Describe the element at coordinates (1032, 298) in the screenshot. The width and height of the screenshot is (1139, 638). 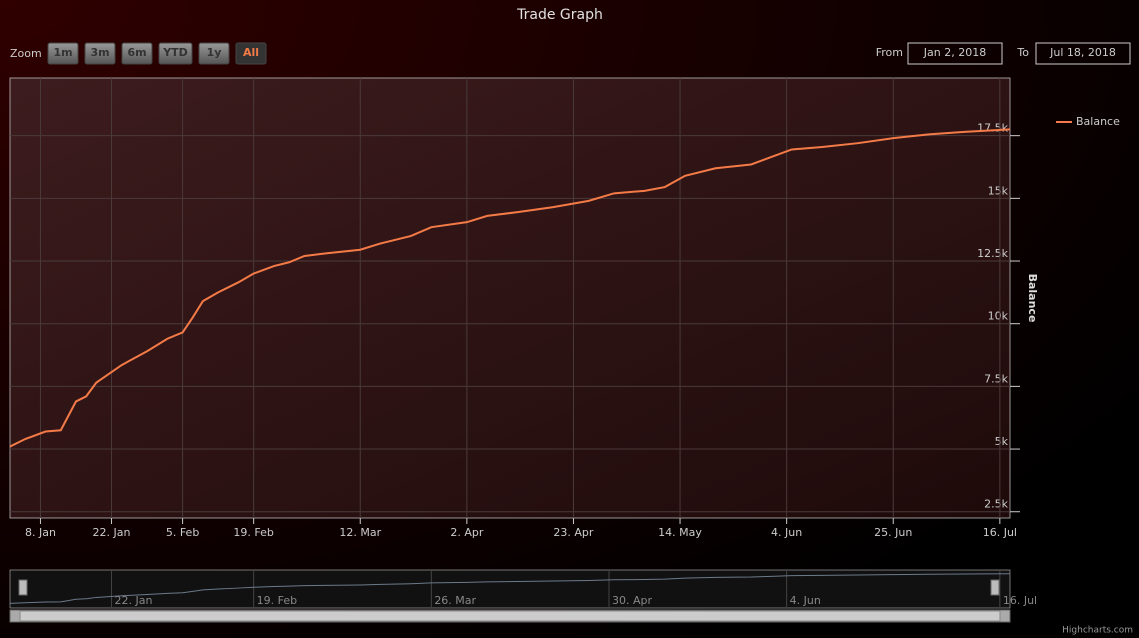
I see `y-axis-title: Balance` at that location.